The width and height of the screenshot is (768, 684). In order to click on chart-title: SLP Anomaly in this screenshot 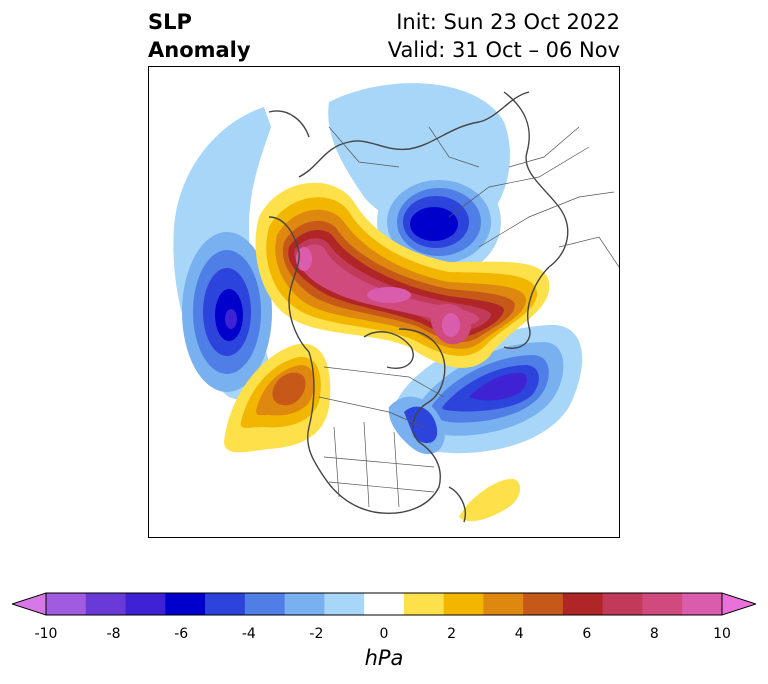, I will do `click(199, 36)`.